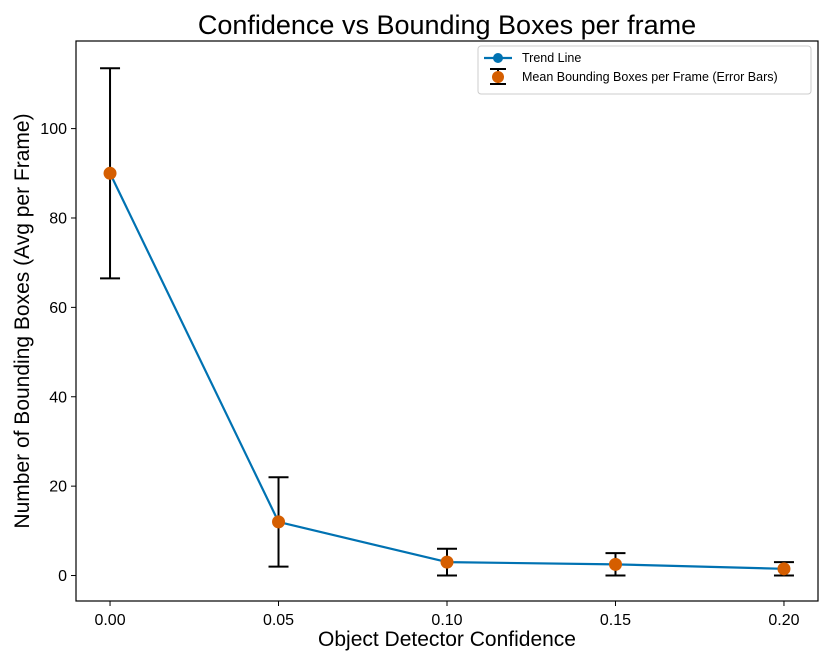 Image resolution: width=830 pixels, height=664 pixels. What do you see at coordinates (551, 58) in the screenshot?
I see `legend-label-trend-line: Trend Line` at bounding box center [551, 58].